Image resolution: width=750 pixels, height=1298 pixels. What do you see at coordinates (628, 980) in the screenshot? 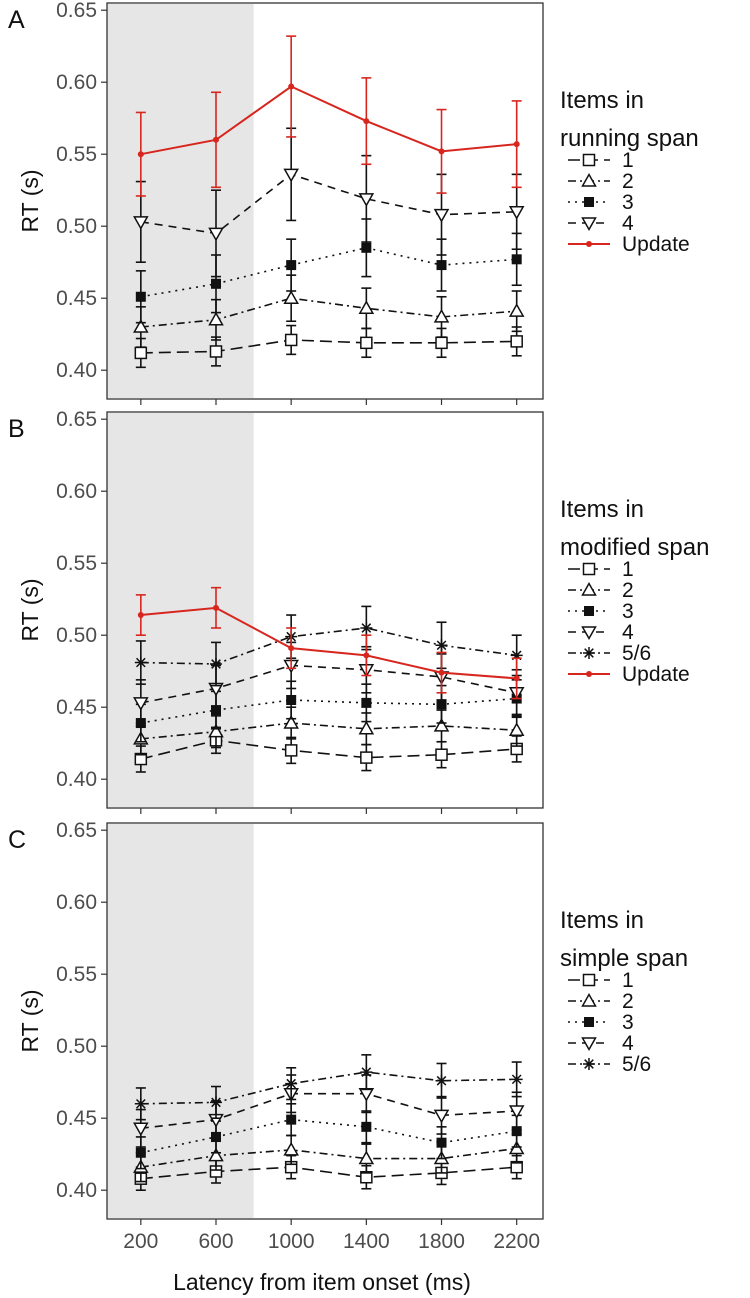
I see `legend-label: 1` at bounding box center [628, 980].